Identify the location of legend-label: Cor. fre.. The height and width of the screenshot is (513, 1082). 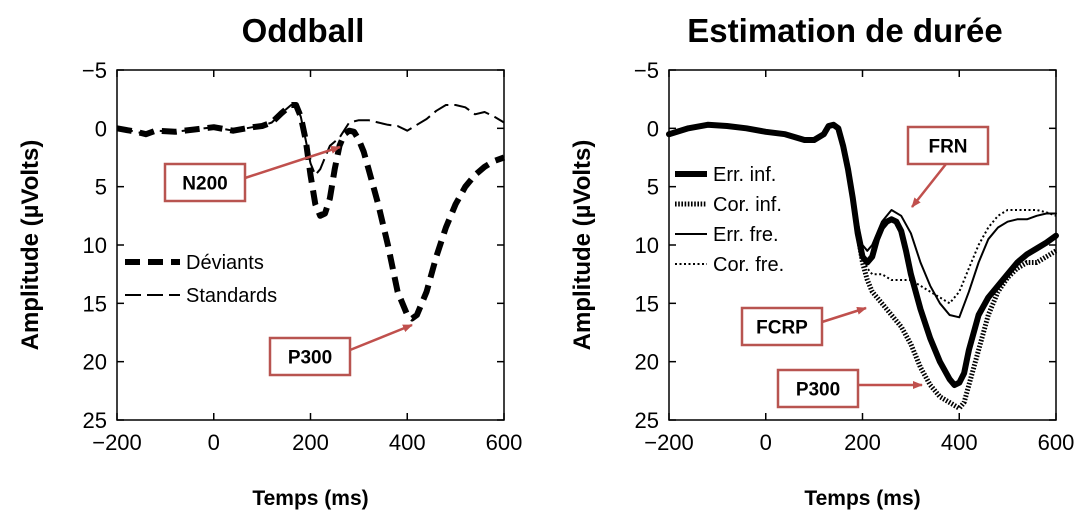
(748, 265).